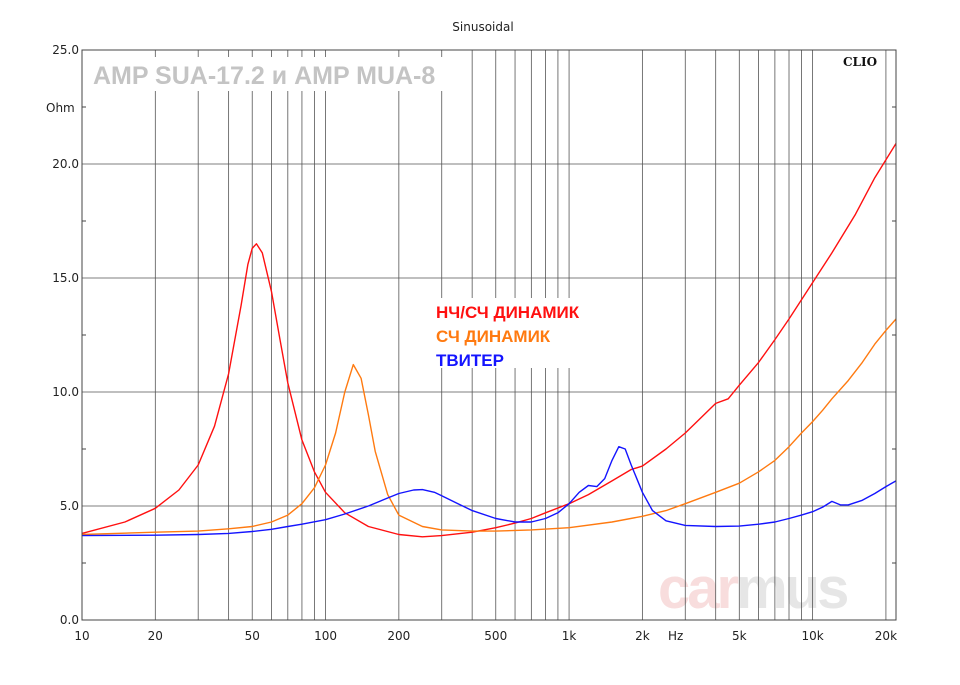  I want to click on x-unit-label: Hz, so click(675, 636).